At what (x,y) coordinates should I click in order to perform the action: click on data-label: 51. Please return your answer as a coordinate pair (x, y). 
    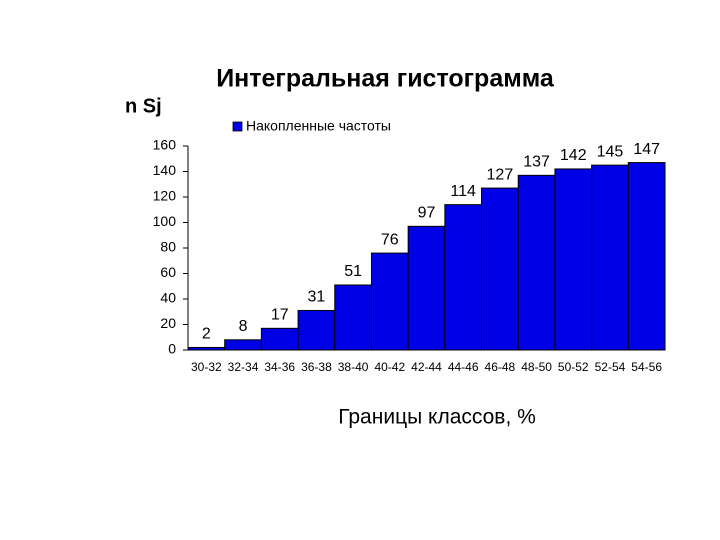
    Looking at the image, I should click on (353, 271).